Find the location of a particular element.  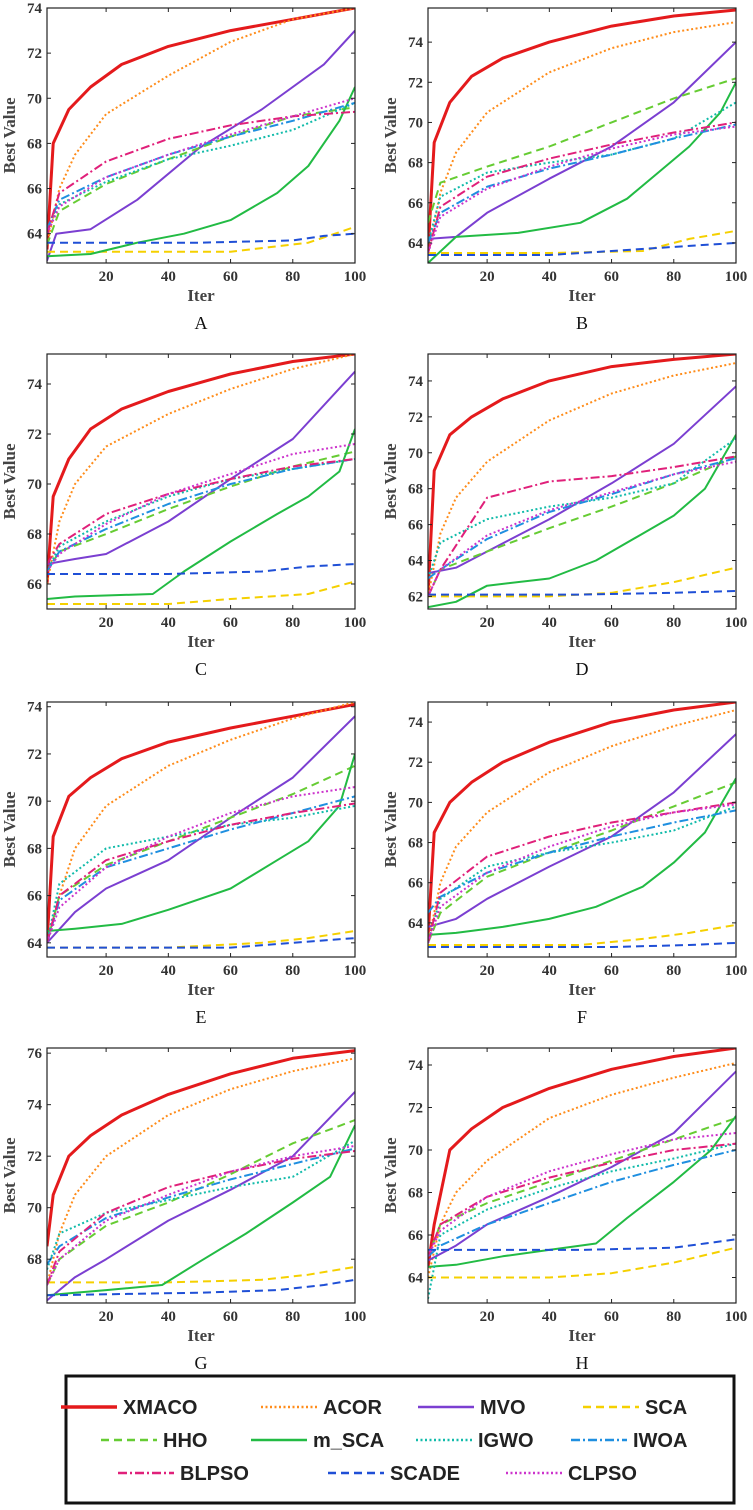

legend-item-acor: ACOR is located at coordinates (321, 1408).